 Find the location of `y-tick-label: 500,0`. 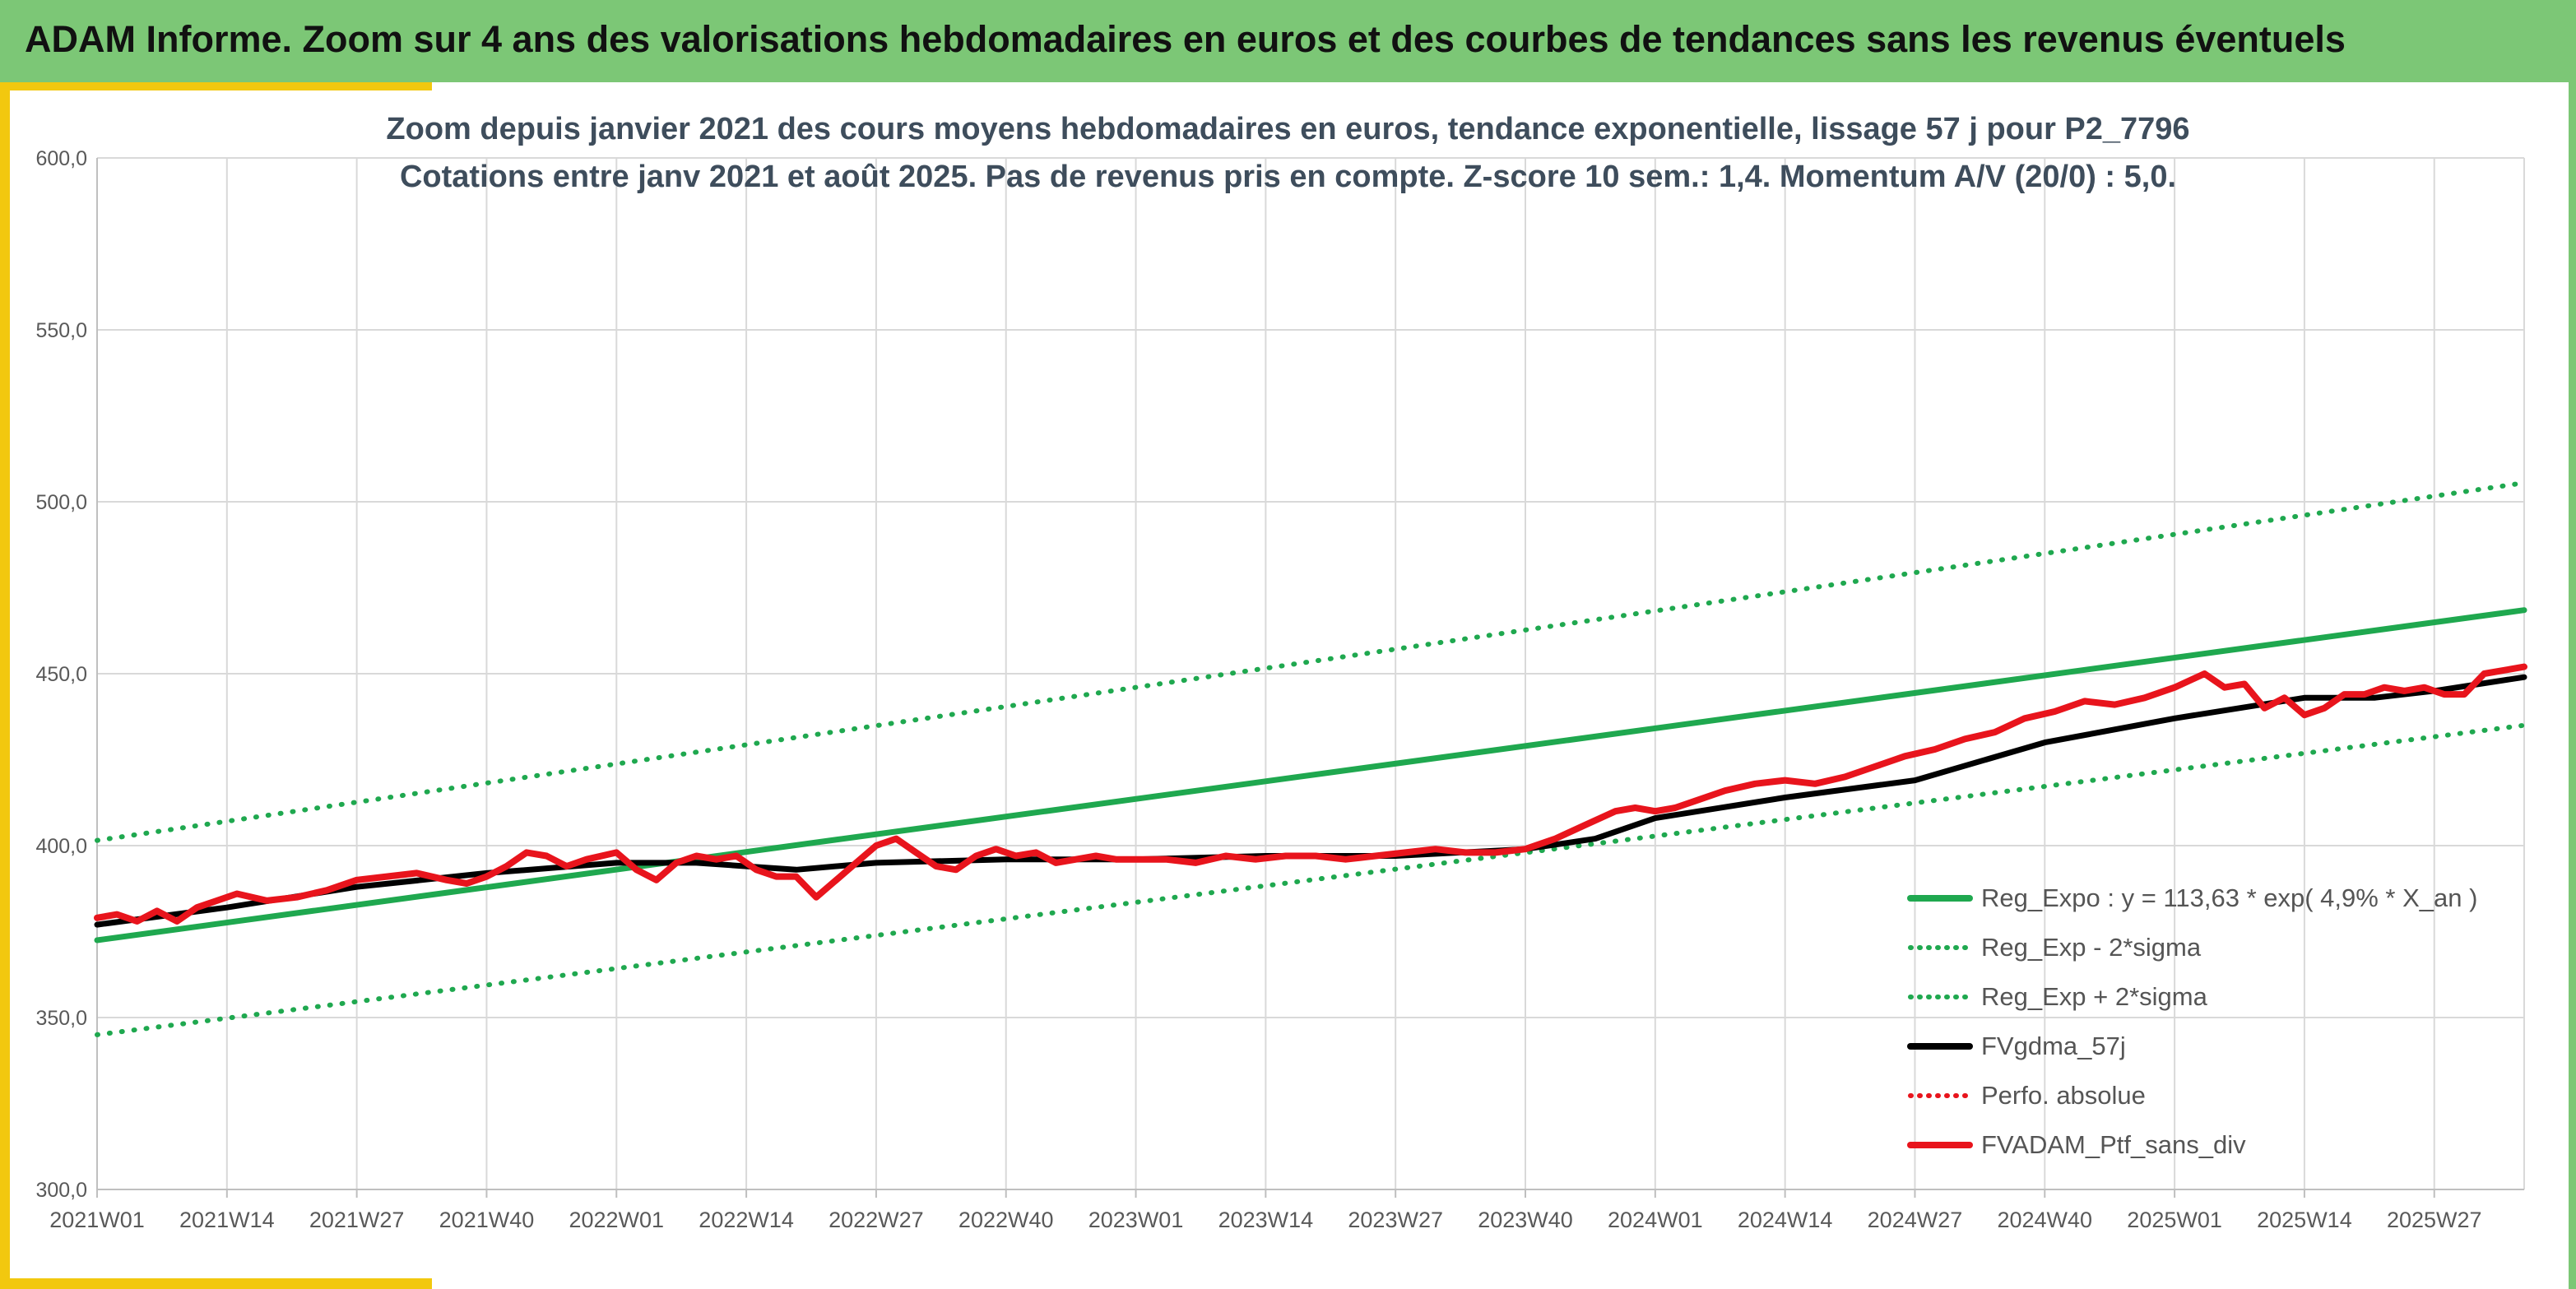

y-tick-label: 500,0 is located at coordinates (61, 502).